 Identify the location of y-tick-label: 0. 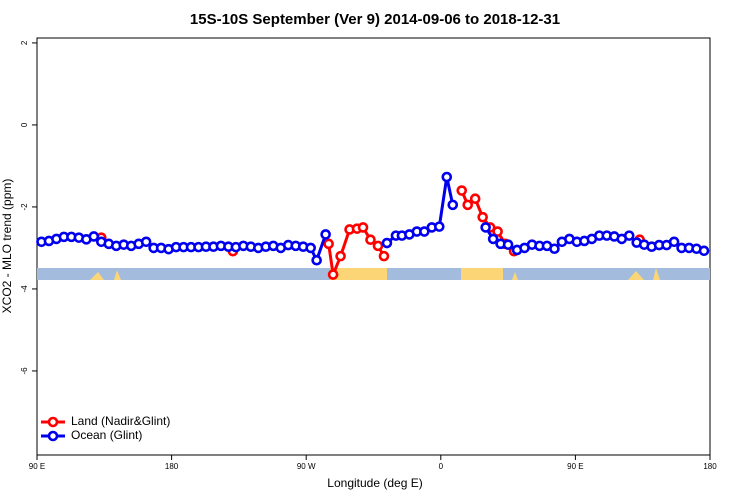
(24, 124).